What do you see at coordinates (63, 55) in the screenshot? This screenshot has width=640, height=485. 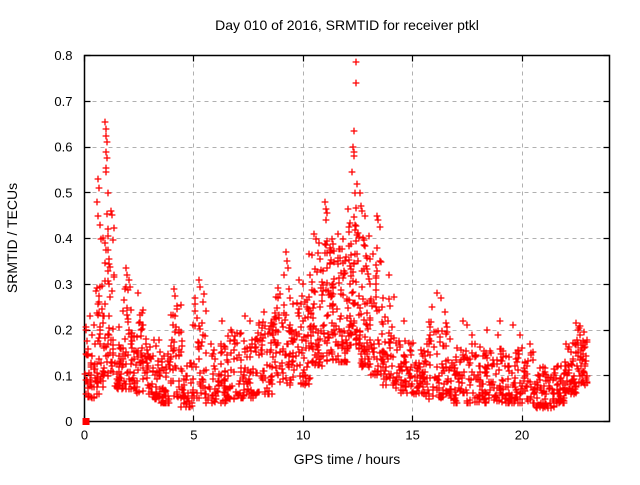 I see `y-tick-label: 0.8` at bounding box center [63, 55].